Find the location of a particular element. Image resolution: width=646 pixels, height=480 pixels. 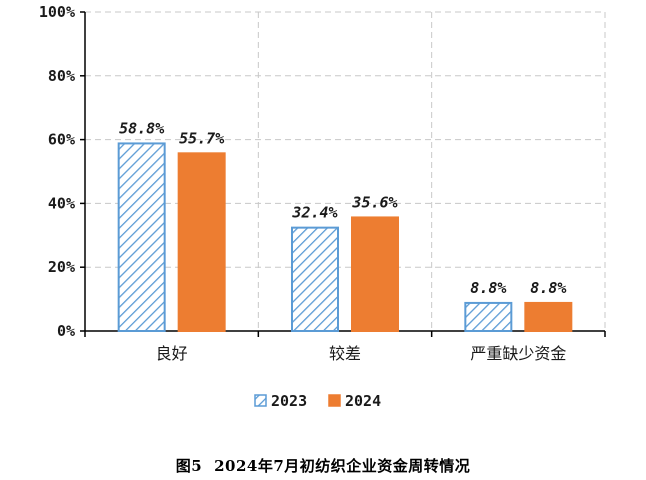

figure-caption: 图5 2024年7月初纺织企业资金周转情况 is located at coordinates (323, 465).